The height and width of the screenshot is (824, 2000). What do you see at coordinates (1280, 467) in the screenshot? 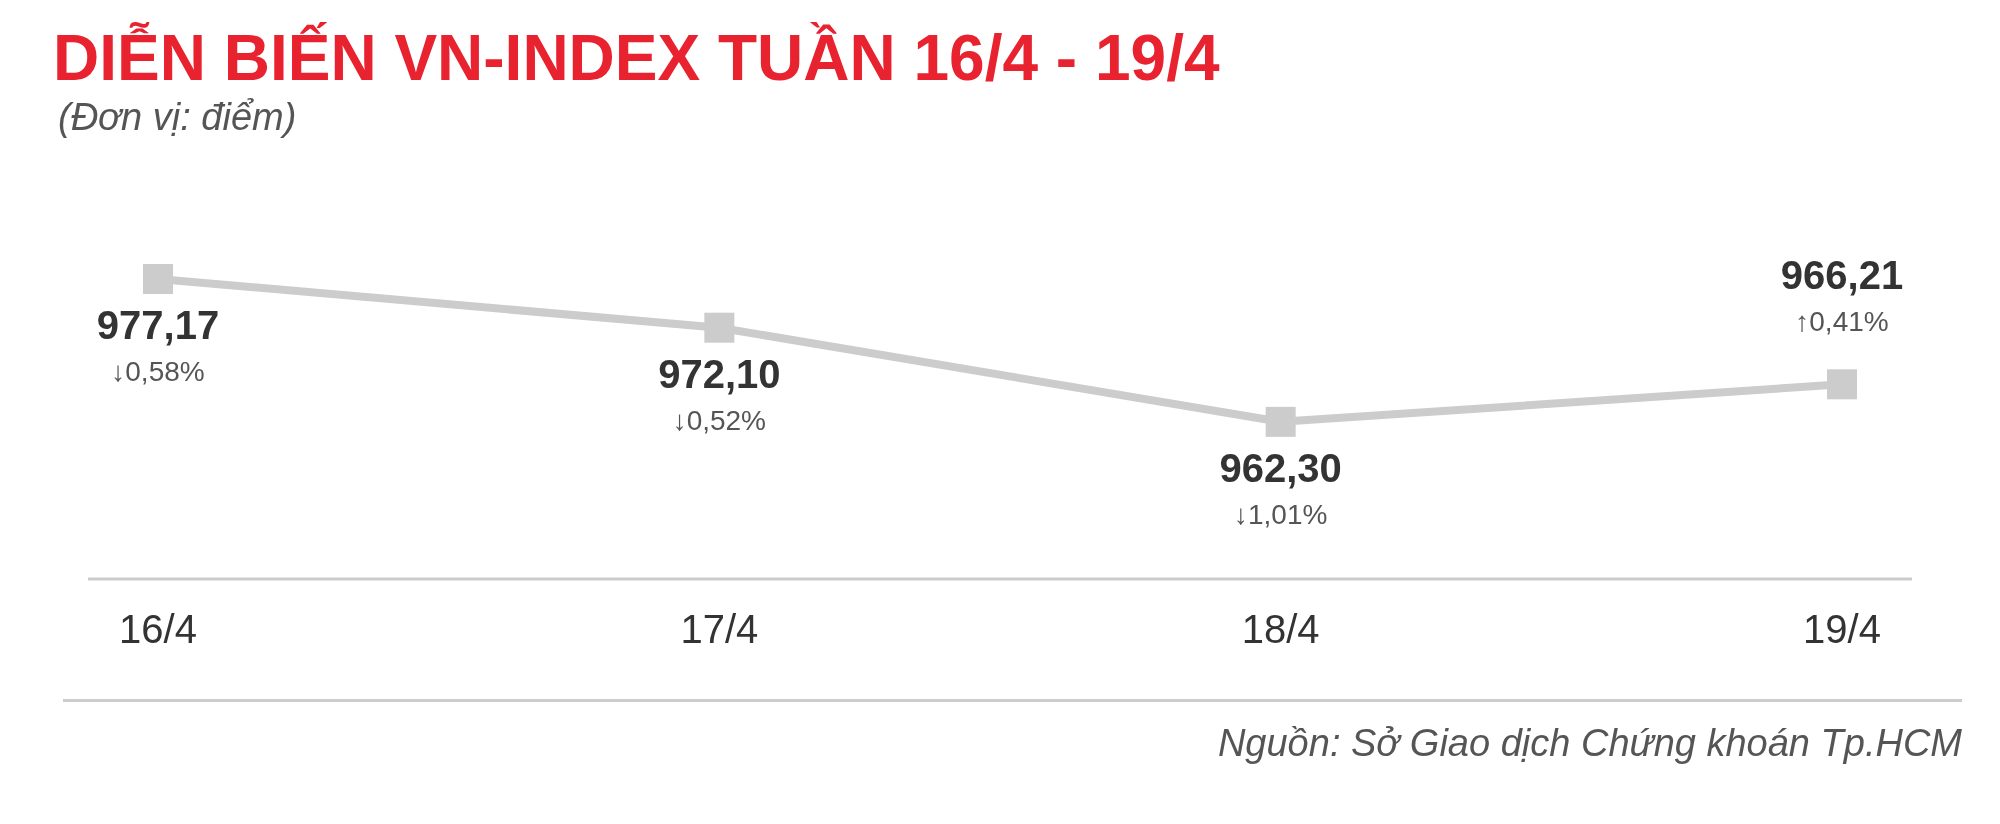
I see `data-label: 962,30` at bounding box center [1280, 467].